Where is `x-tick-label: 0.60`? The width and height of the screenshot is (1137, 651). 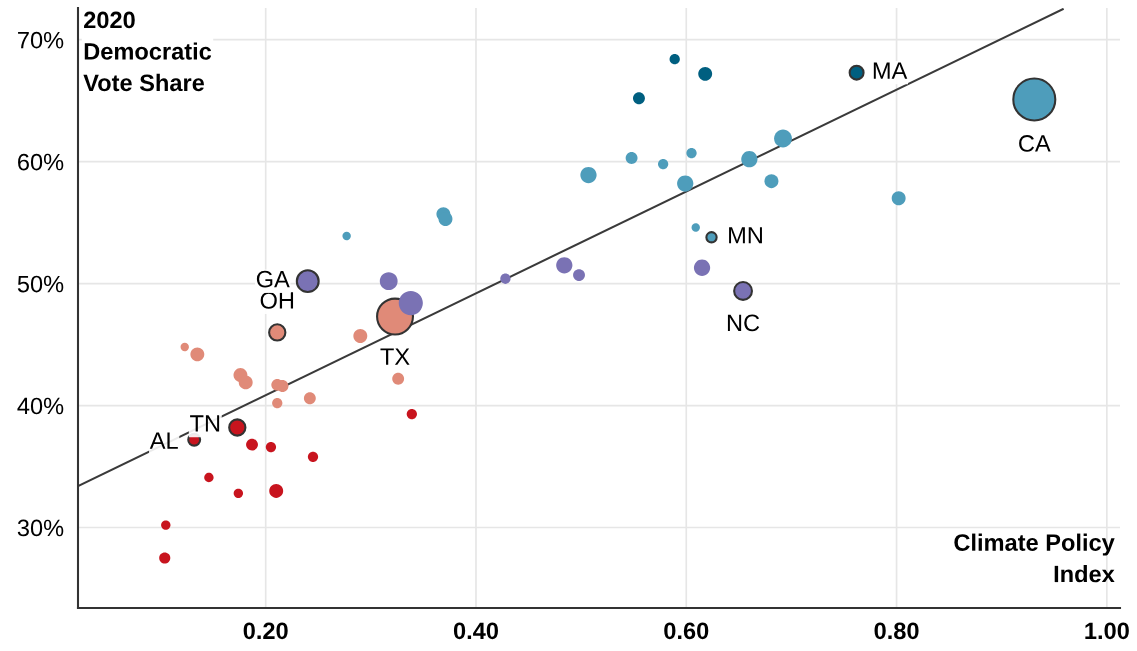
x-tick-label: 0.60 is located at coordinates (686, 631).